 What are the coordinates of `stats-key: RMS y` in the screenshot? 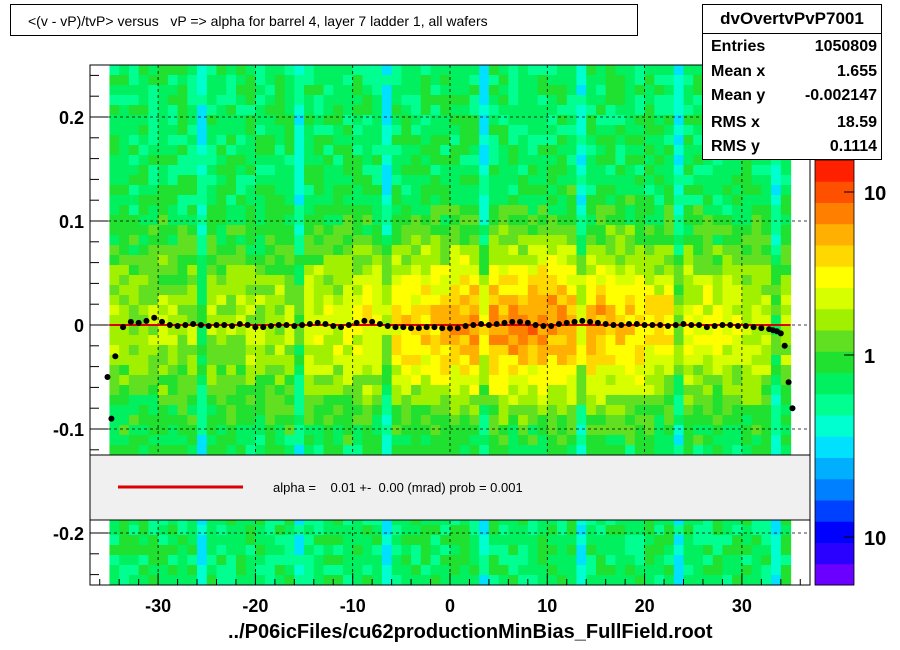 It's located at (735, 146).